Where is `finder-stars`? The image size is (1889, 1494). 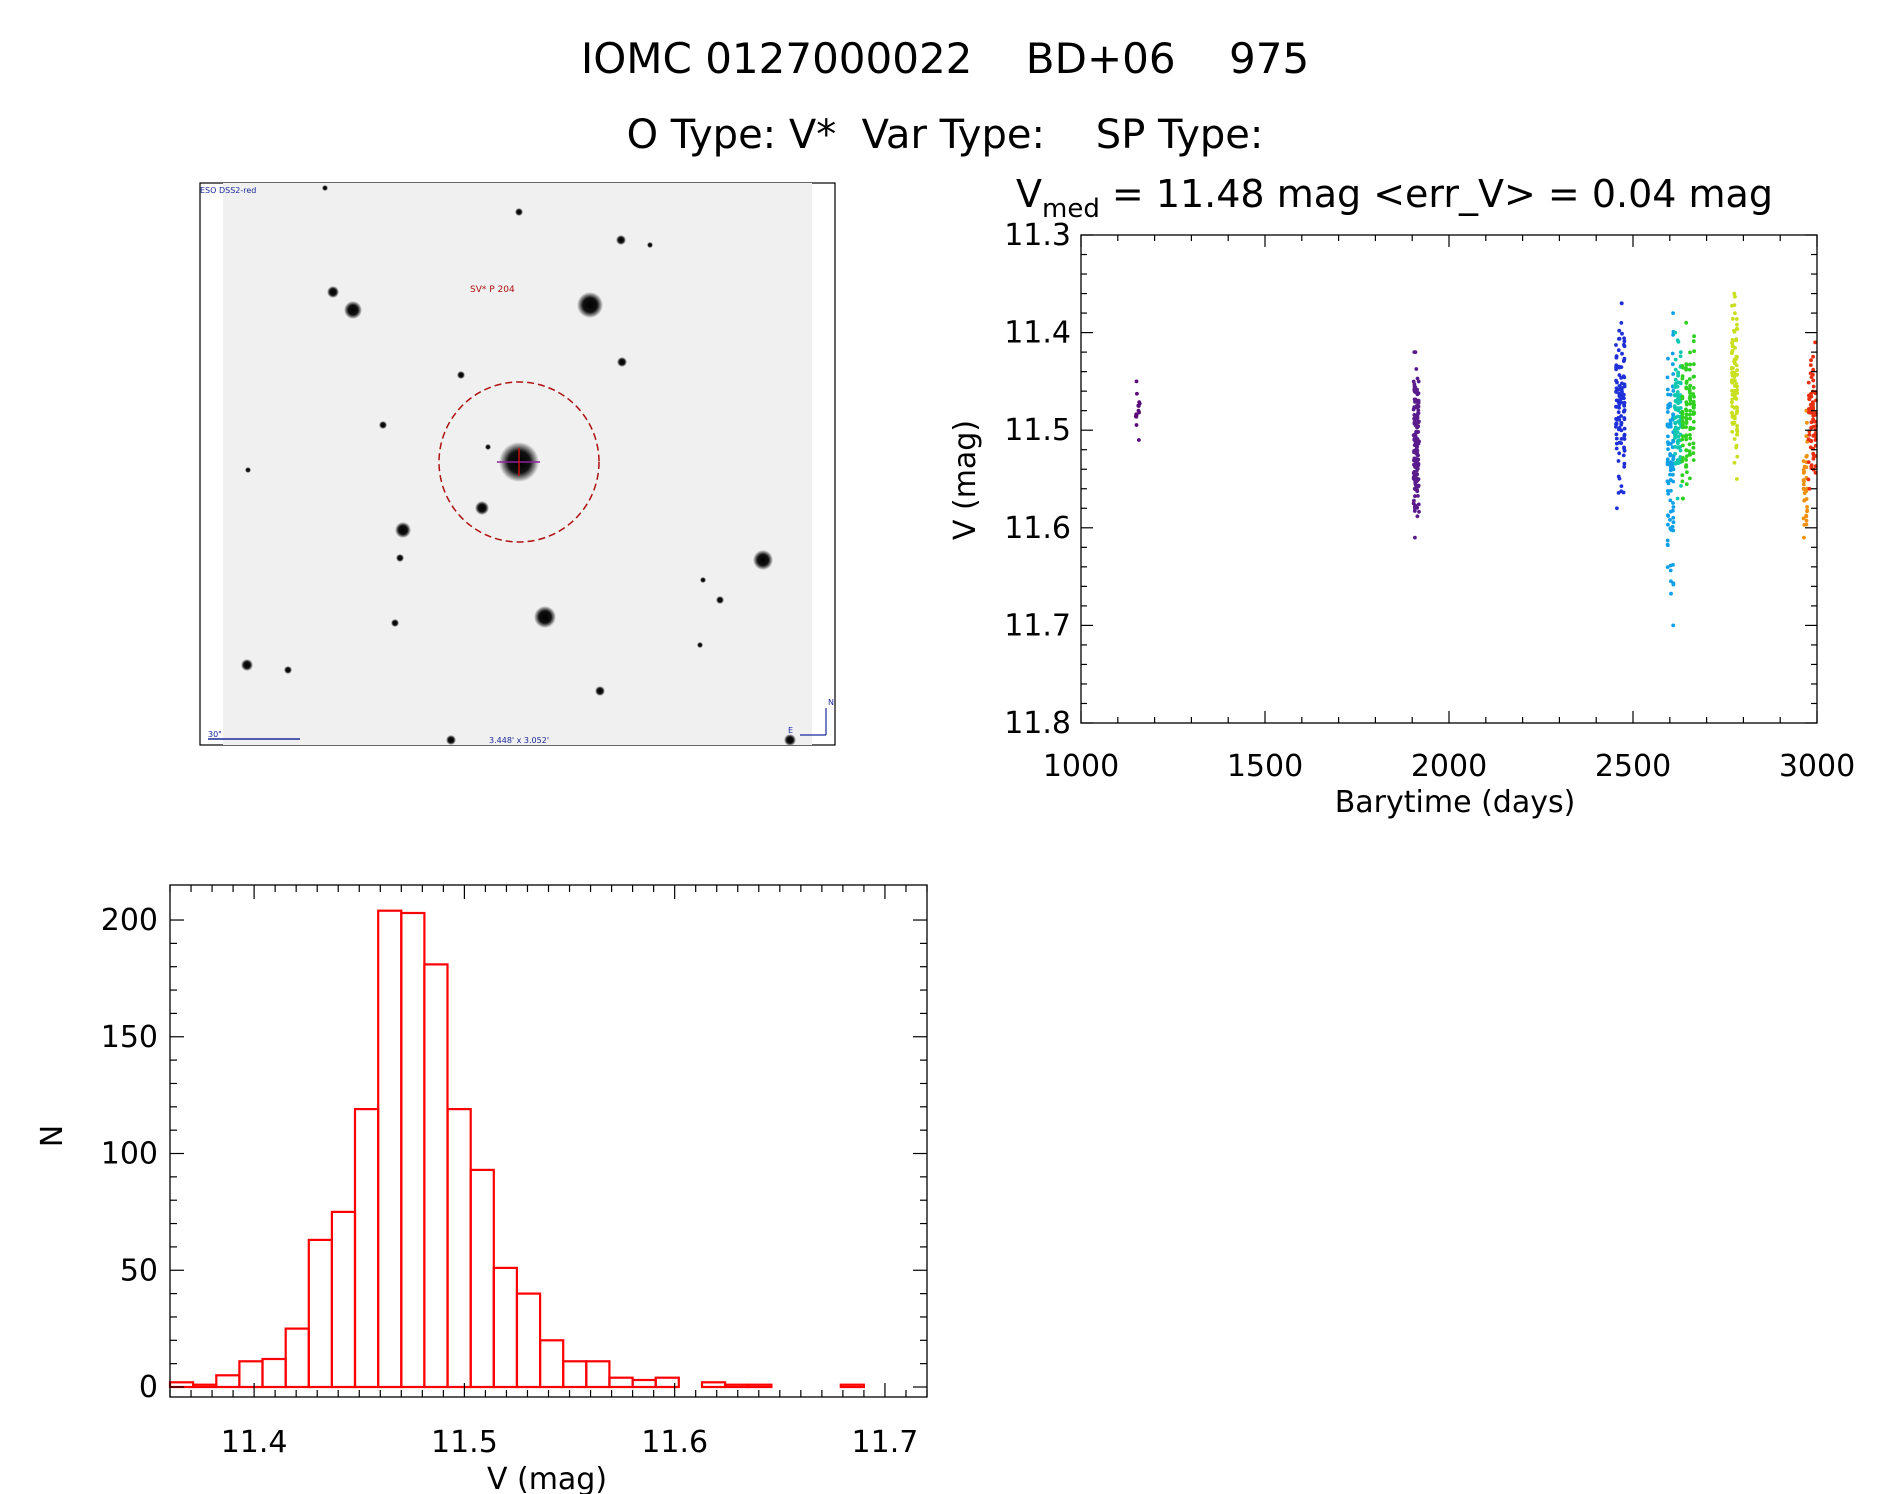
finder-stars is located at coordinates (518, 465).